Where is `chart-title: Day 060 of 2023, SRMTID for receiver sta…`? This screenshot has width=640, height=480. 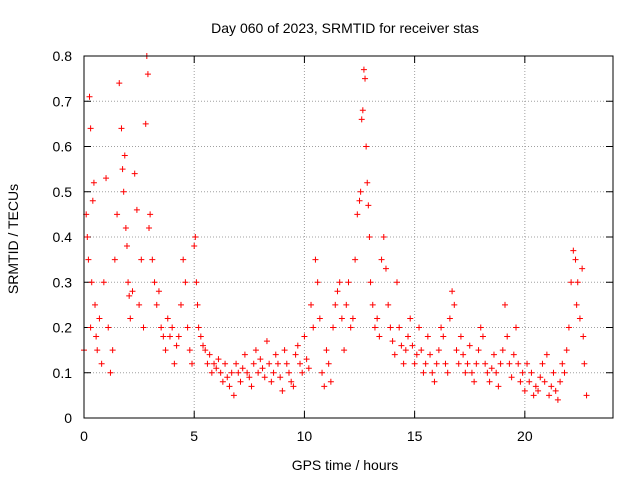 chart-title: Day 060 of 2023, SRMTID for receiver sta… is located at coordinates (345, 28).